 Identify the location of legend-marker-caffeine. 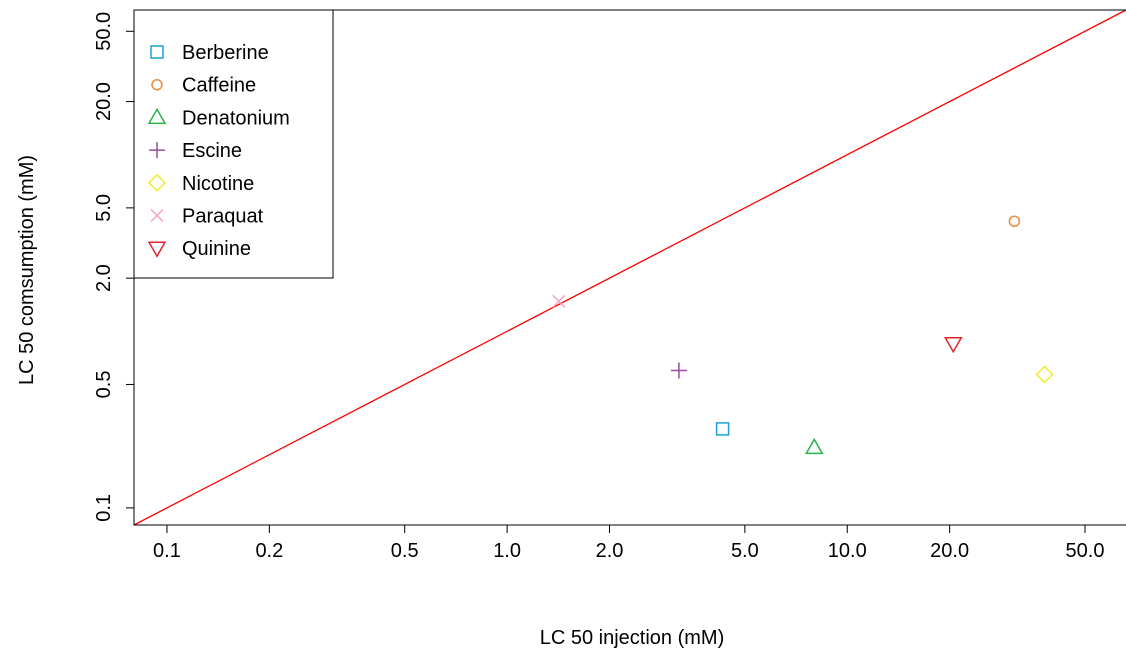
(157, 84).